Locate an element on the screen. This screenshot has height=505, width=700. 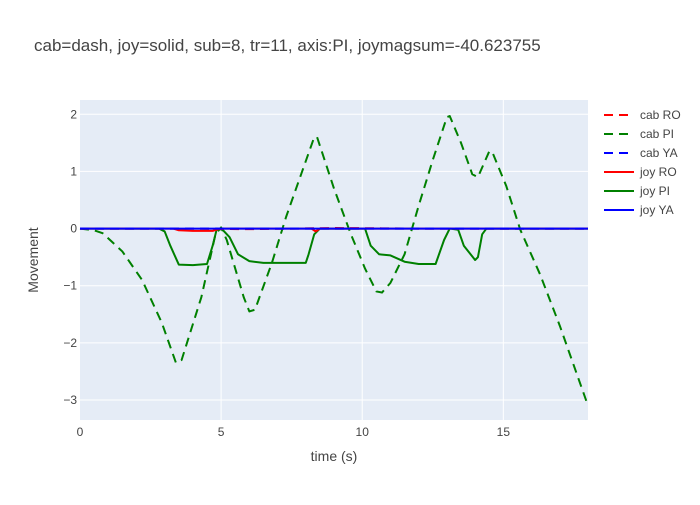
y-tick-label: 1 is located at coordinates (73, 171).